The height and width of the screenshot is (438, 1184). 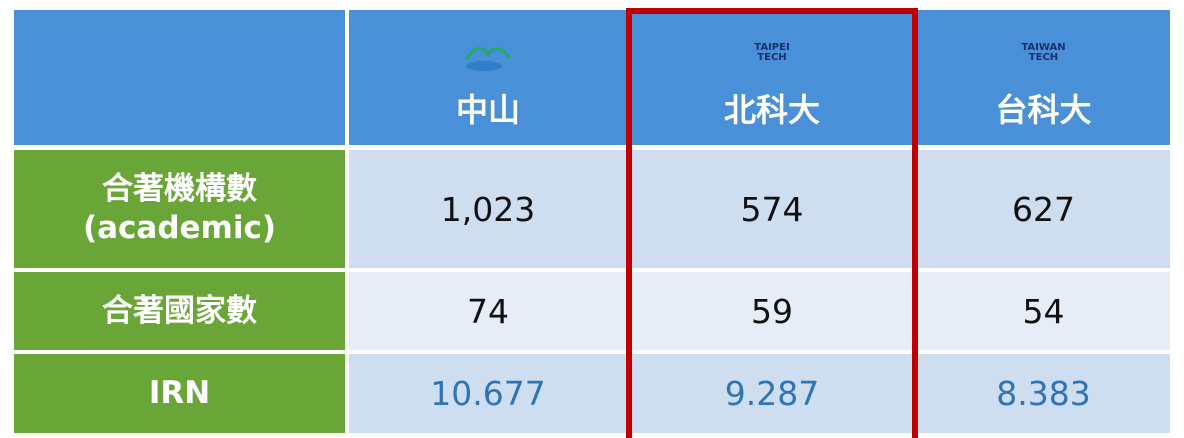 I want to click on logo-text: TAIPEI, so click(x=772, y=47).